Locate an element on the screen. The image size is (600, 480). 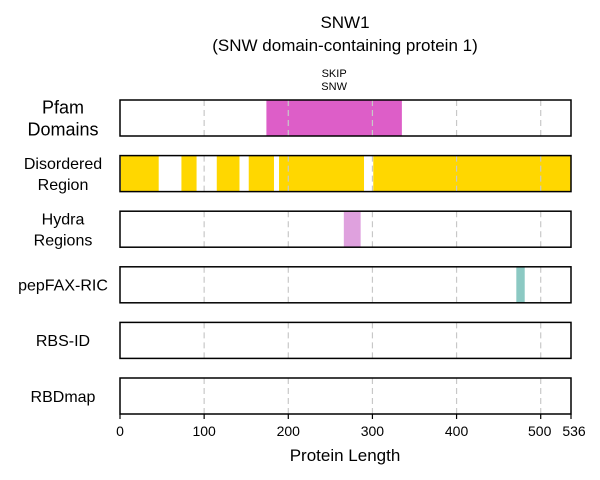
x-tick-label: 100 is located at coordinates (204, 431).